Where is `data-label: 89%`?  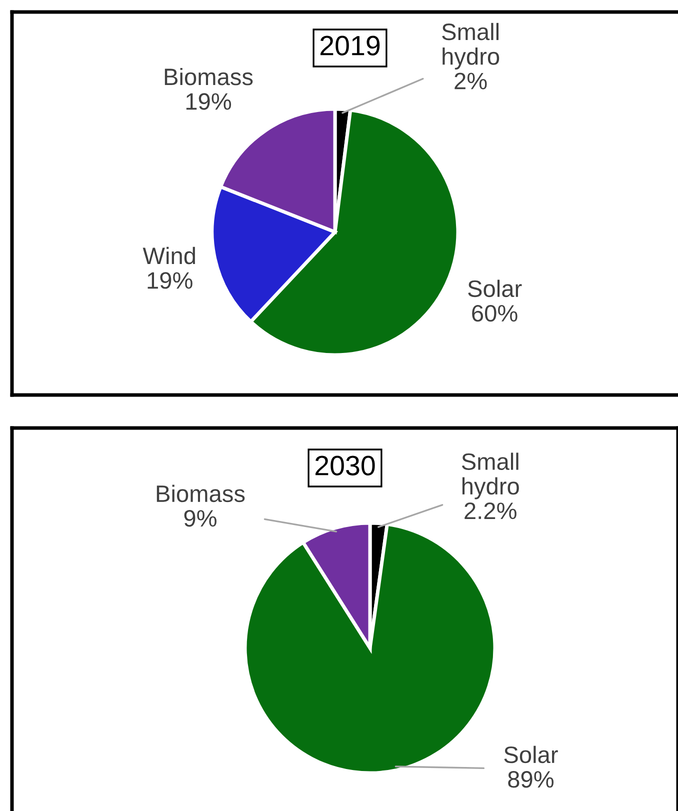
data-label: 89% is located at coordinates (531, 779).